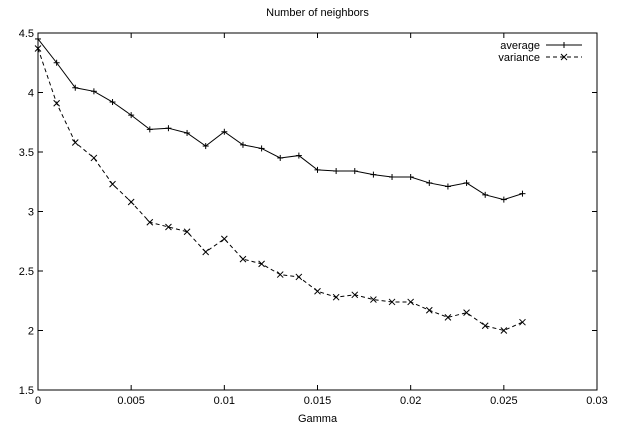 This screenshot has width=623, height=427. Describe the element at coordinates (520, 46) in the screenshot. I see `legend-label-average: average` at that location.